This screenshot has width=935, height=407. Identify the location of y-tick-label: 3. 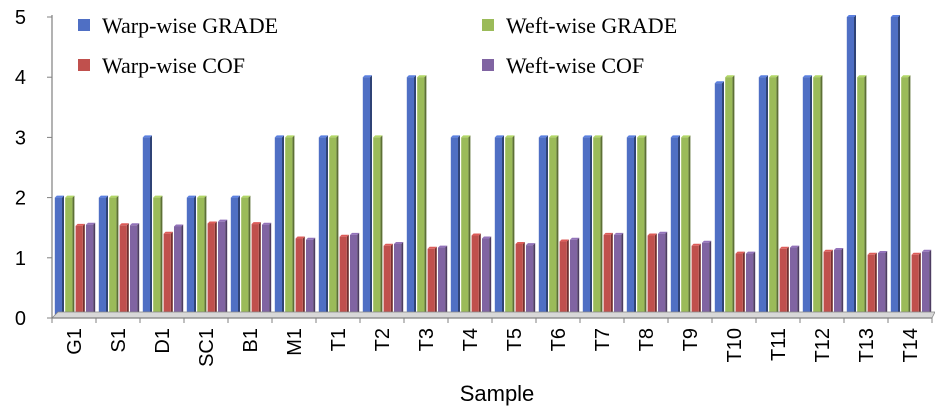
(20, 138).